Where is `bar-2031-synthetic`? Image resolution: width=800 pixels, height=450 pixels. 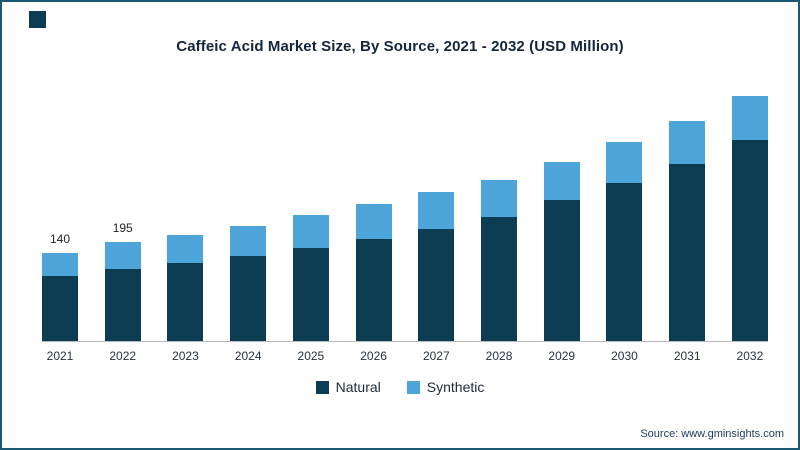
bar-2031-synthetic is located at coordinates (687, 142).